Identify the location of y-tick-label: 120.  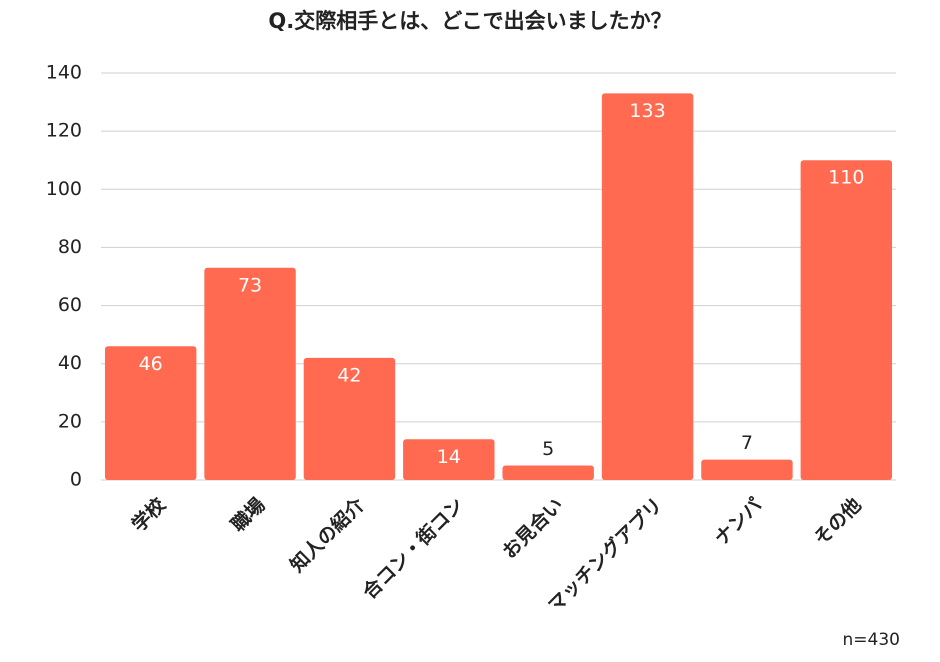
(64, 131).